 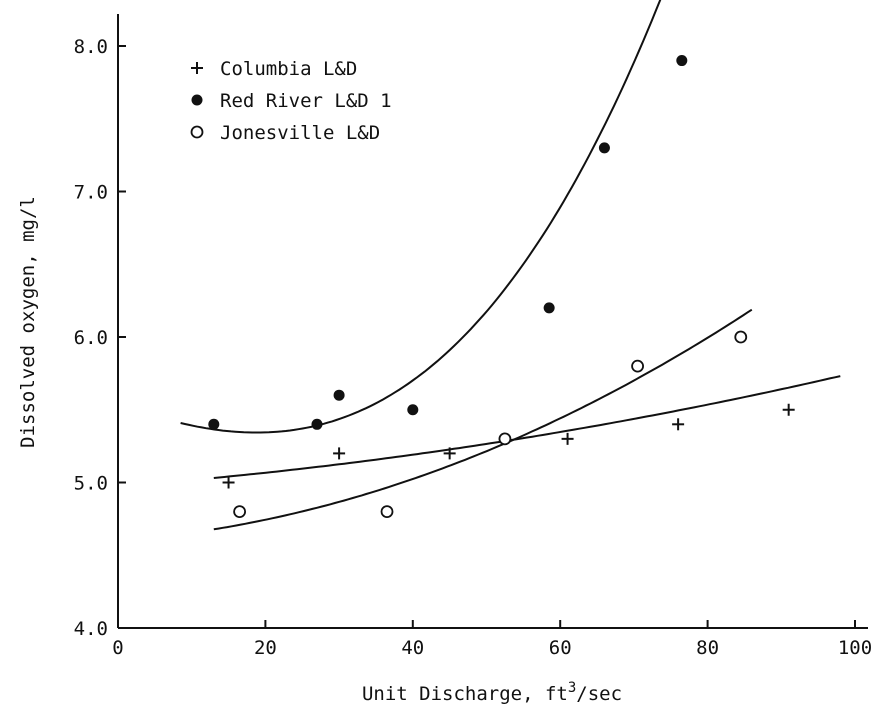 What do you see at coordinates (91, 338) in the screenshot?
I see `y-tick-label: 6.0` at bounding box center [91, 338].